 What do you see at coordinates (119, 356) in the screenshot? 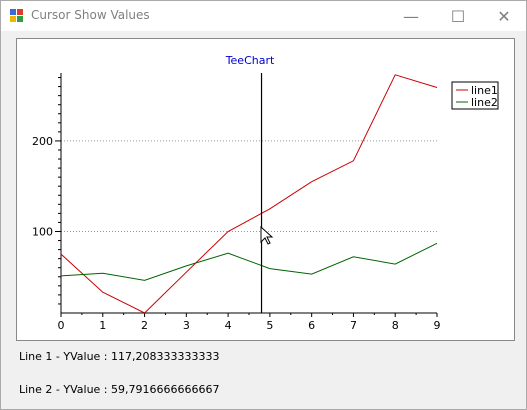
I see `line1-value-label: Line 1 - YValue : 117,208333333333` at bounding box center [119, 356].